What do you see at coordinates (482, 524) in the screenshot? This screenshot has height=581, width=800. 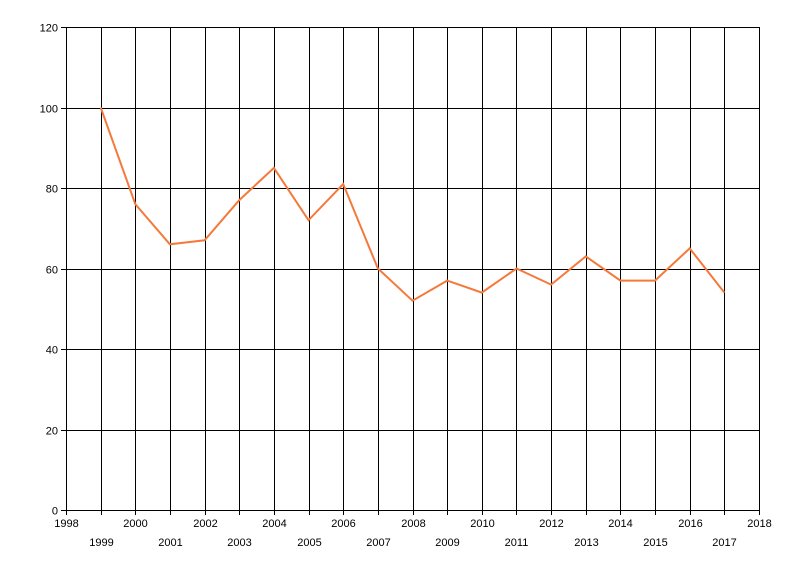 I see `x-tick-label: 2010` at bounding box center [482, 524].